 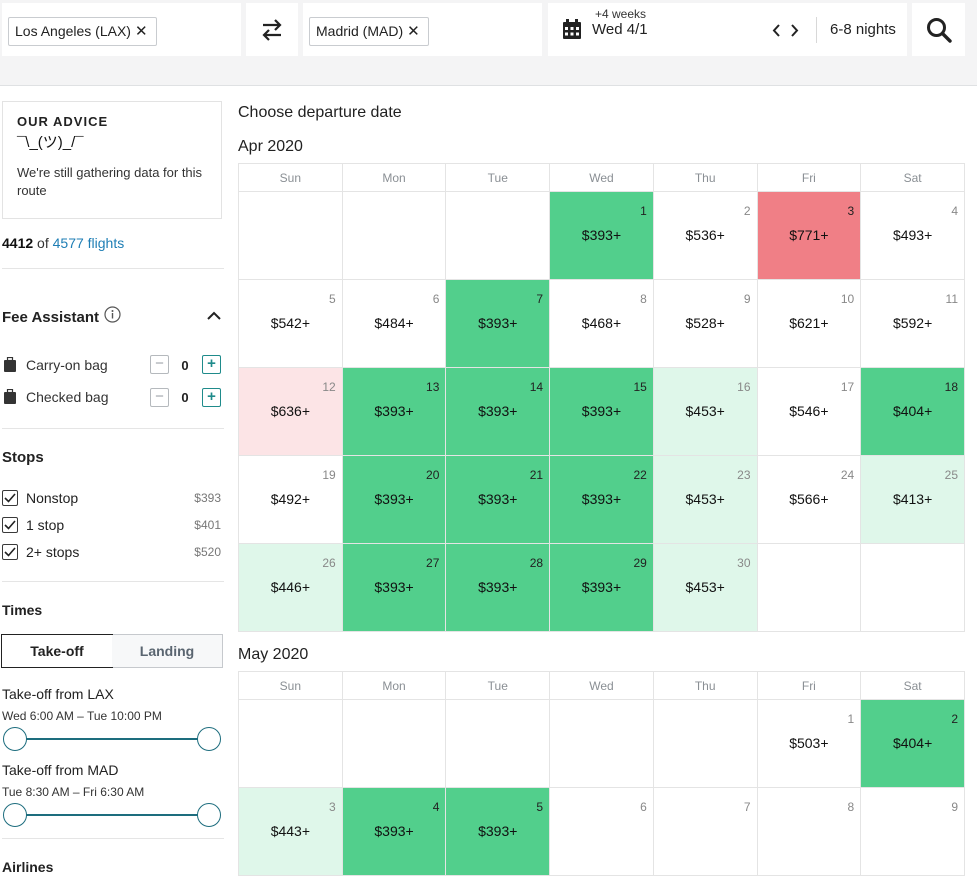 I want to click on calendar-day: 23 $453+, so click(x=705, y=499).